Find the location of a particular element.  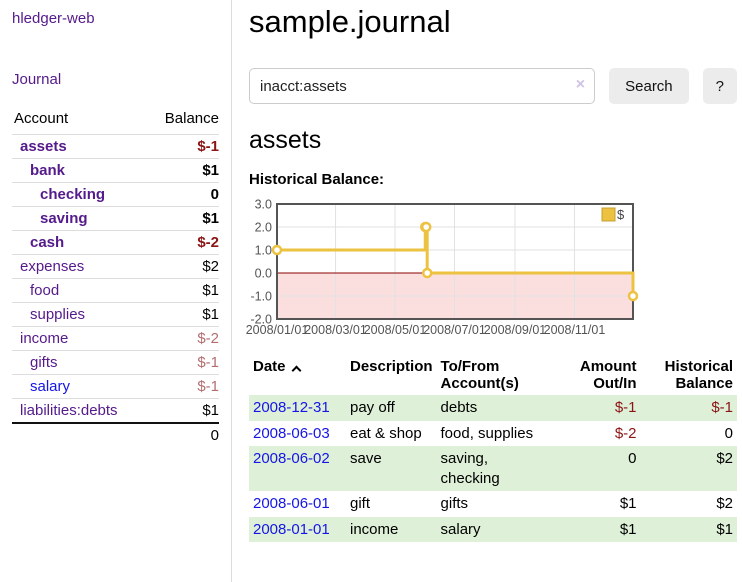

svg-text: 1.0 is located at coordinates (263, 251).